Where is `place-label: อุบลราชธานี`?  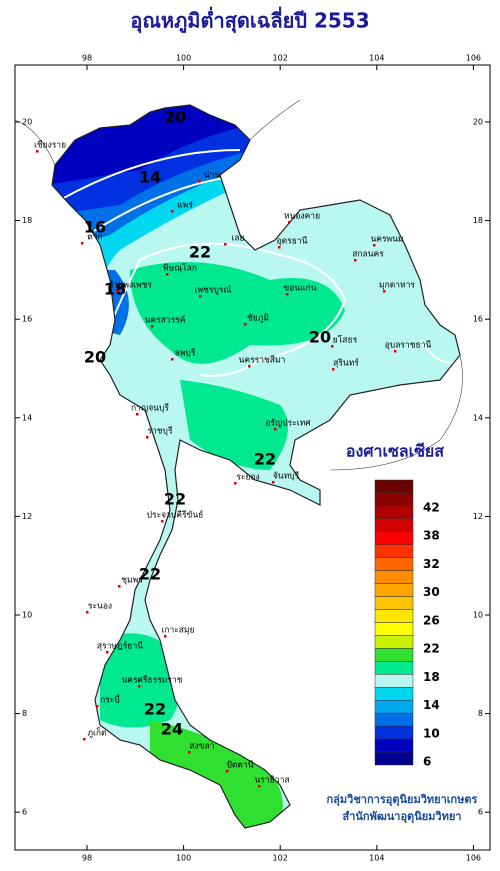 place-label: อุบลราชธานี is located at coordinates (408, 345).